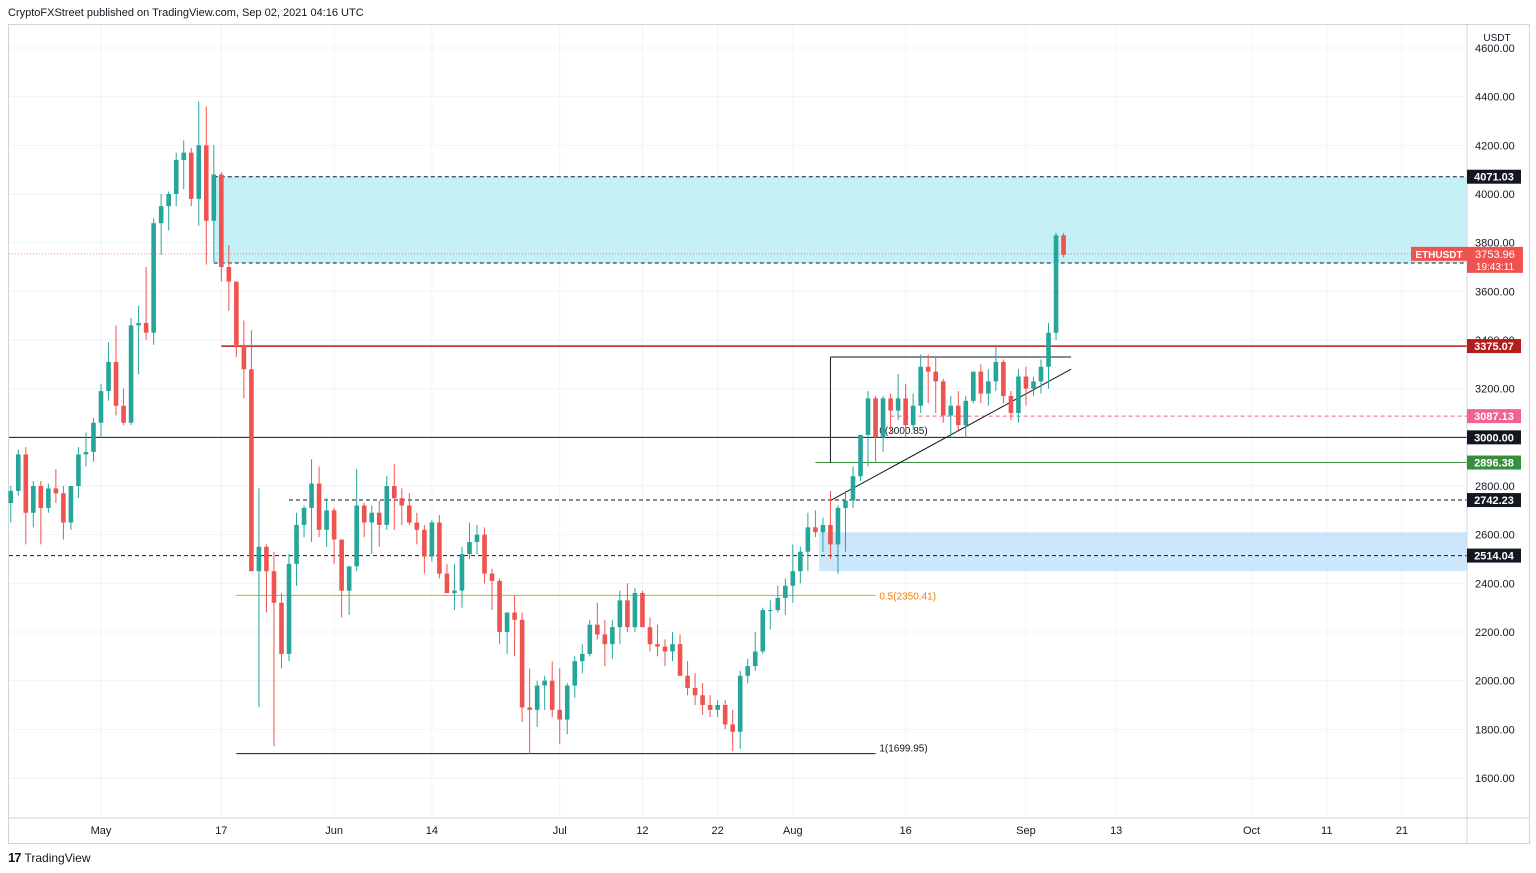 The width and height of the screenshot is (1536, 873). I want to click on support-zone, so click(1143, 552).